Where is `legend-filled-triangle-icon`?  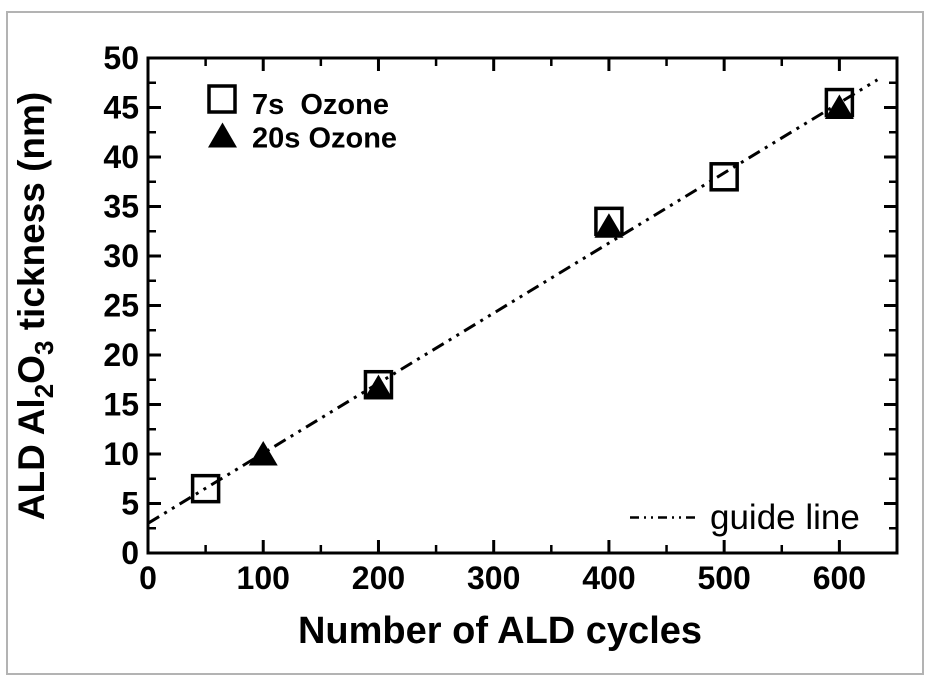 legend-filled-triangle-icon is located at coordinates (222, 135).